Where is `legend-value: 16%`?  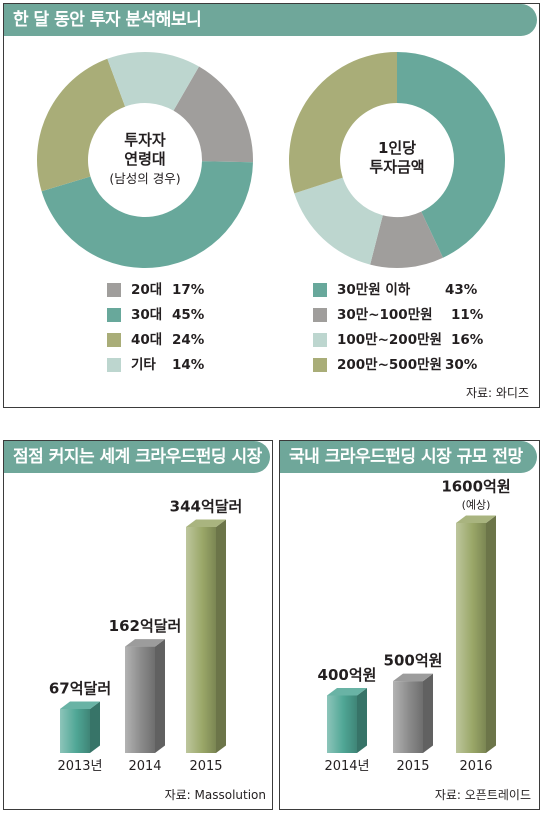
legend-value: 16% is located at coordinates (467, 340).